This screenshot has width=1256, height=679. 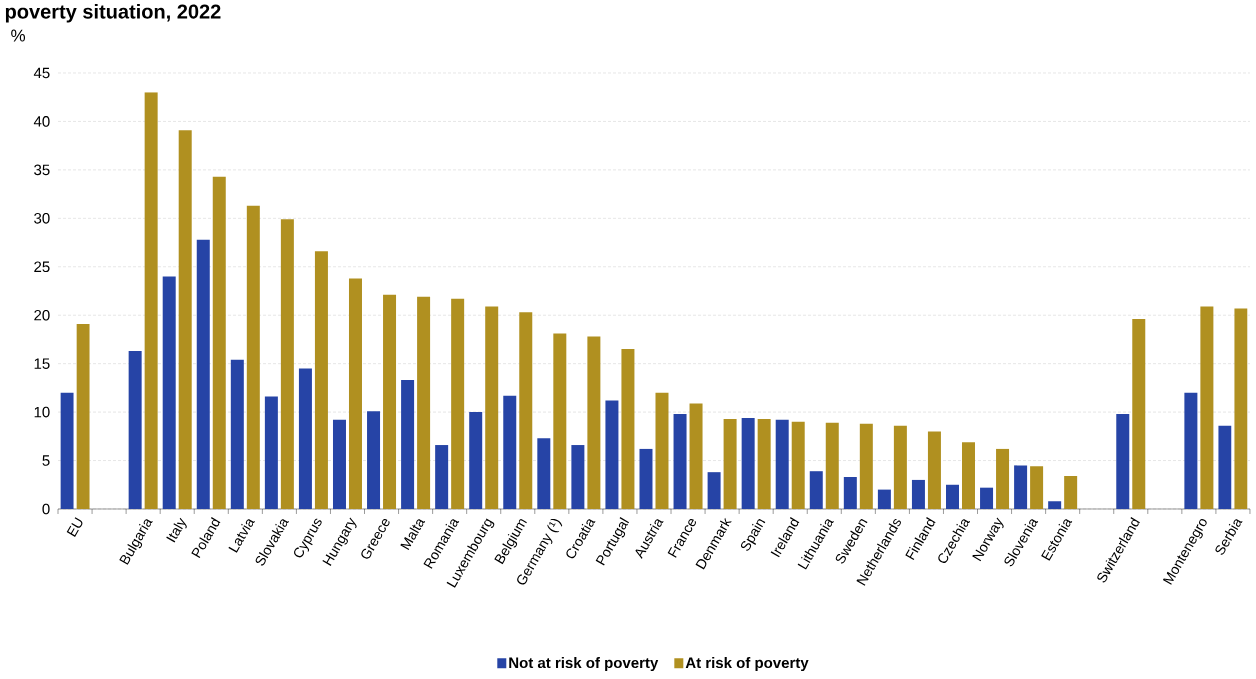 I want to click on y-tick-label: 40, so click(x=41, y=121).